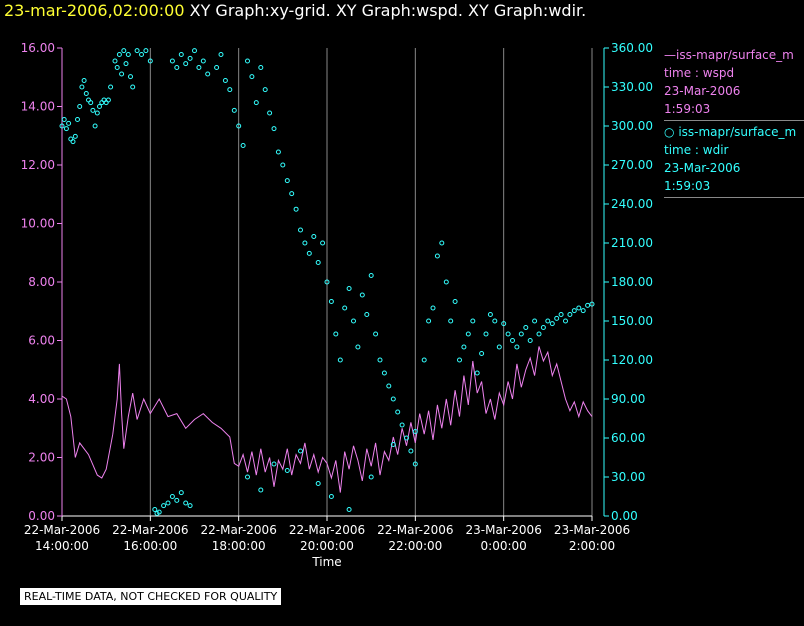  Describe the element at coordinates (628, 477) in the screenshot. I see `right-tick-label: 30.00` at that location.